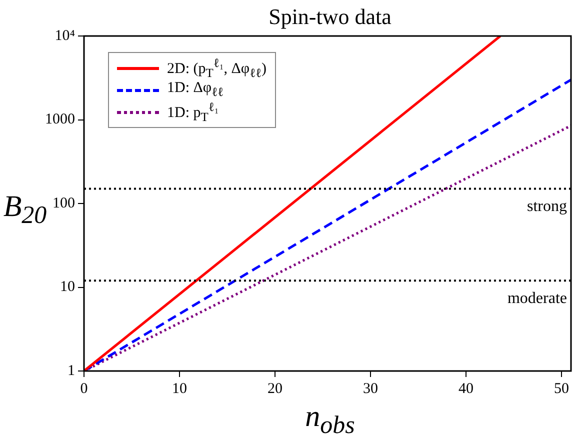 Image resolution: width=579 pixels, height=441 pixels. What do you see at coordinates (370, 388) in the screenshot?
I see `x-tick-label: 30` at bounding box center [370, 388].